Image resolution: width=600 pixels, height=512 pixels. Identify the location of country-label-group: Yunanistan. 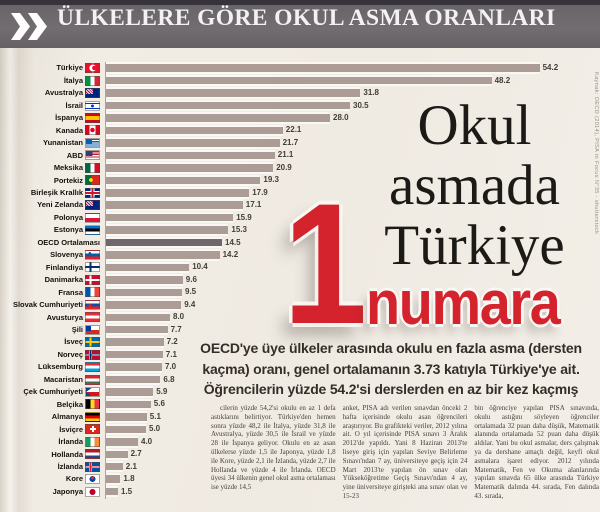
(51, 142).